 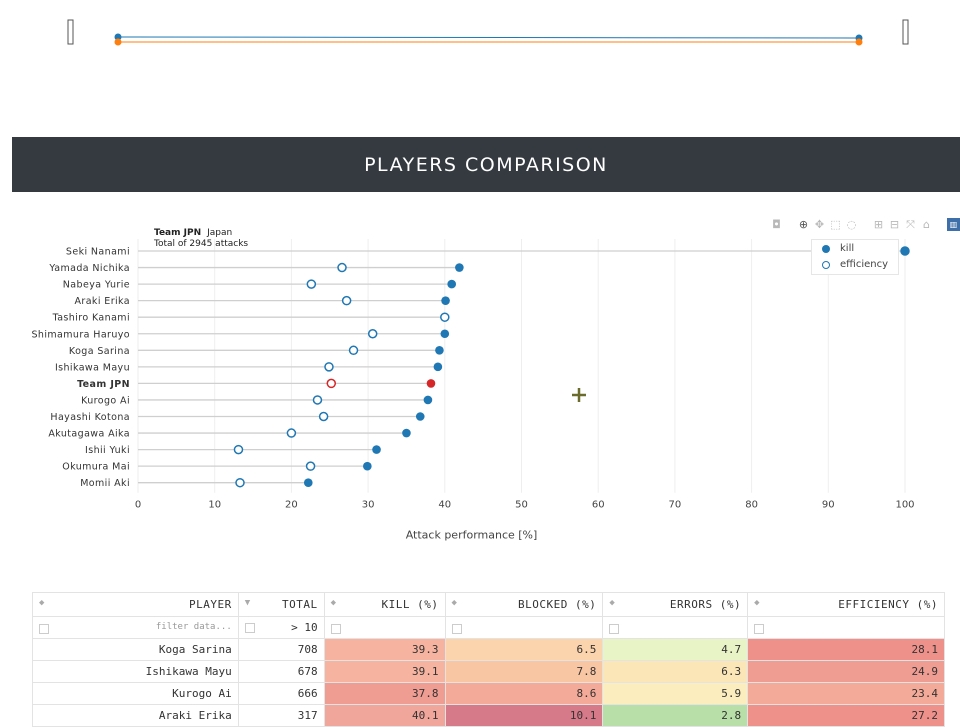 What do you see at coordinates (905, 32) in the screenshot?
I see `range-handle-right` at bounding box center [905, 32].